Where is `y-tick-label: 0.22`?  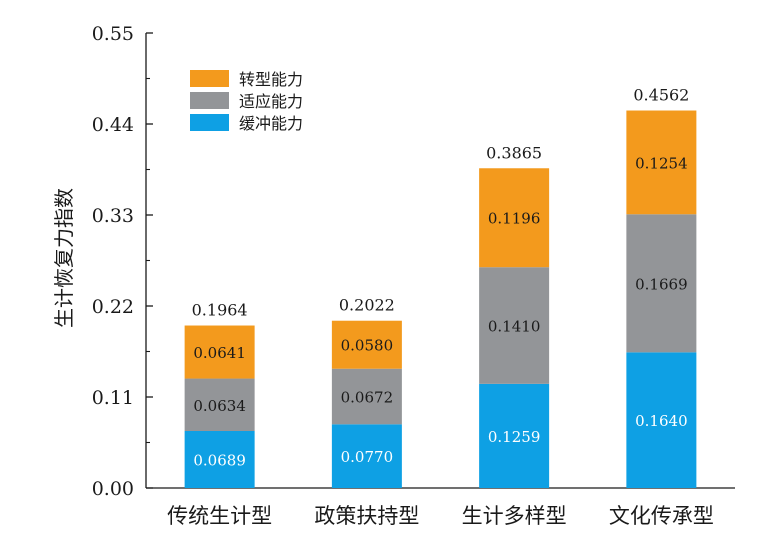
y-tick-label: 0.22 is located at coordinates (113, 307).